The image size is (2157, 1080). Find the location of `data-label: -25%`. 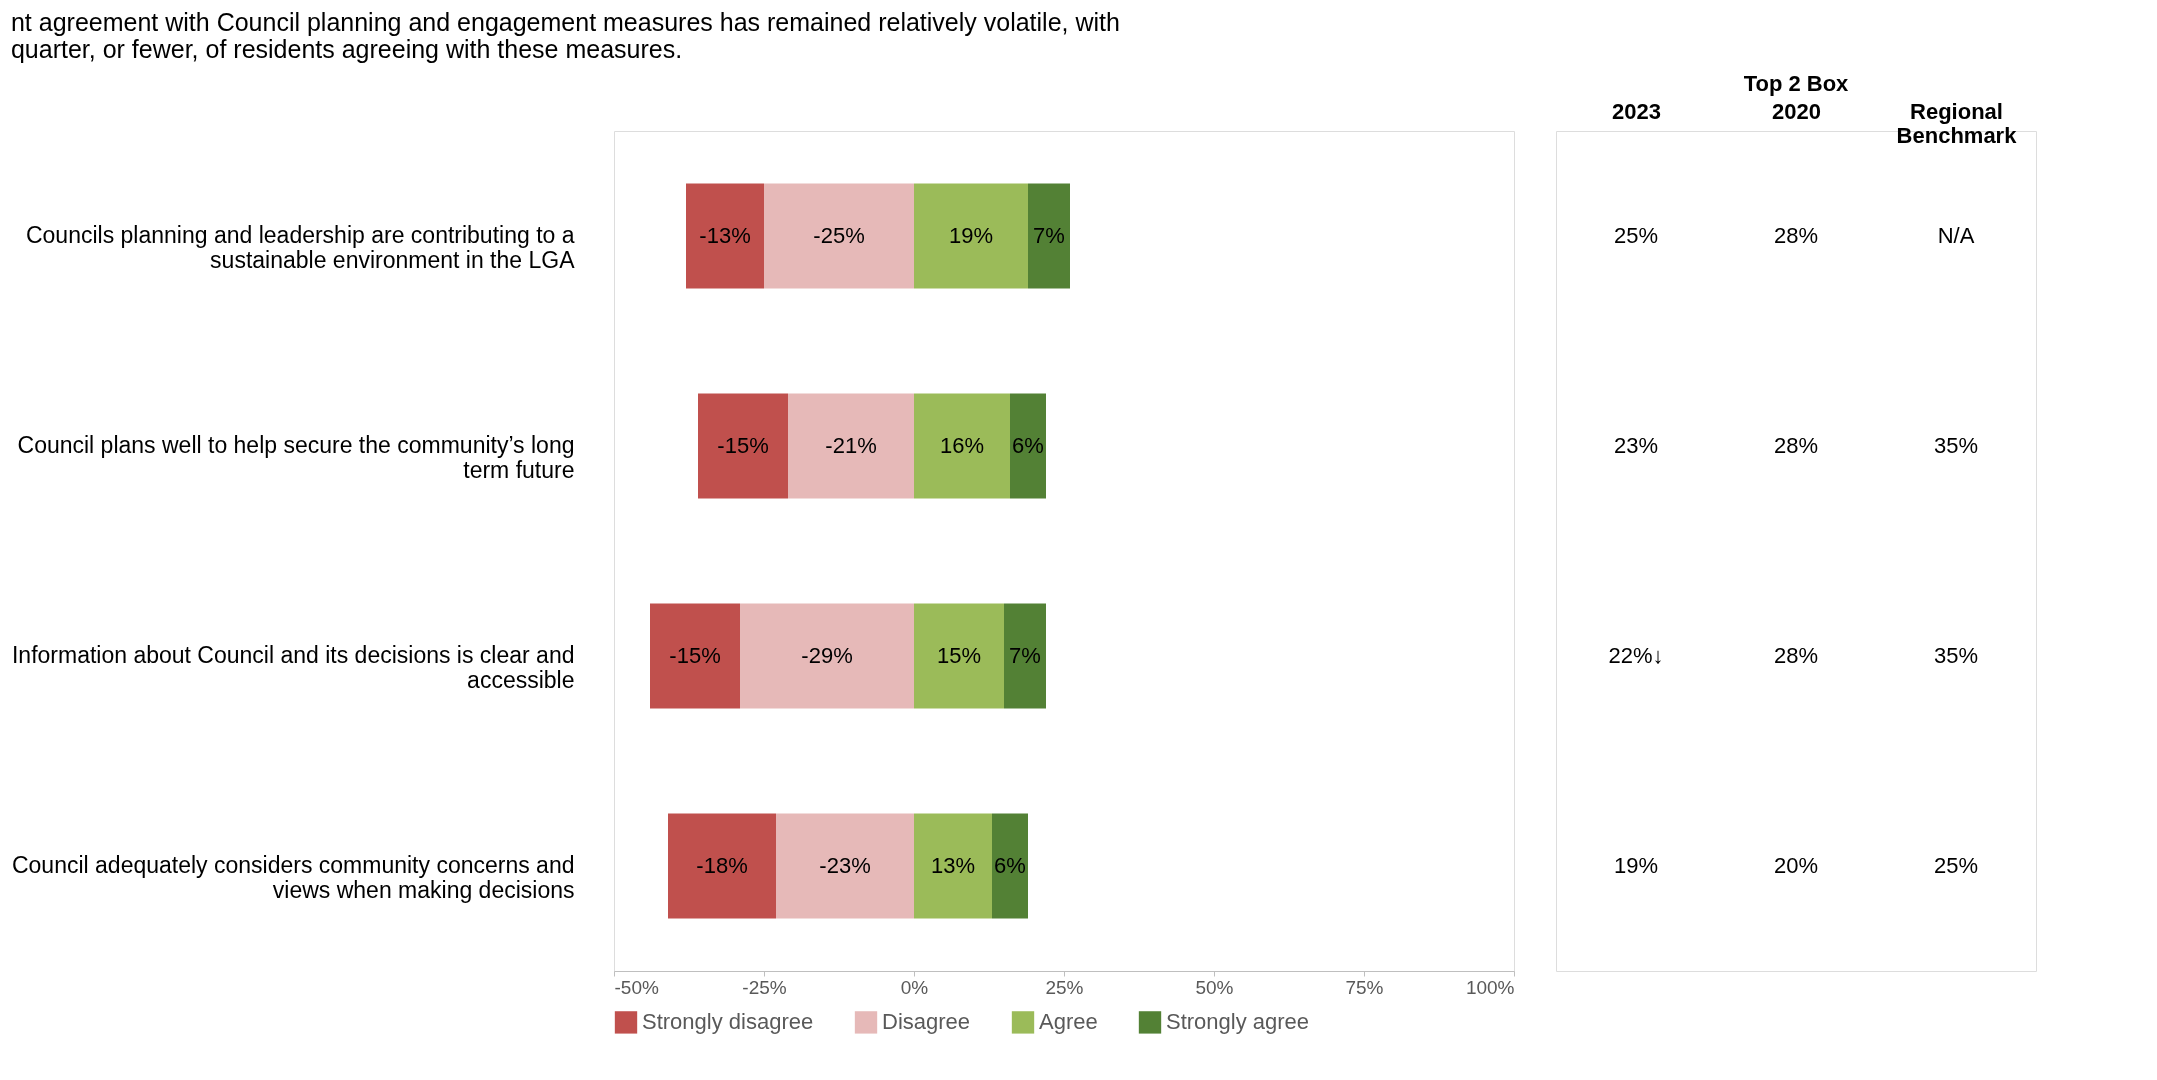

data-label: -25% is located at coordinates (839, 235).